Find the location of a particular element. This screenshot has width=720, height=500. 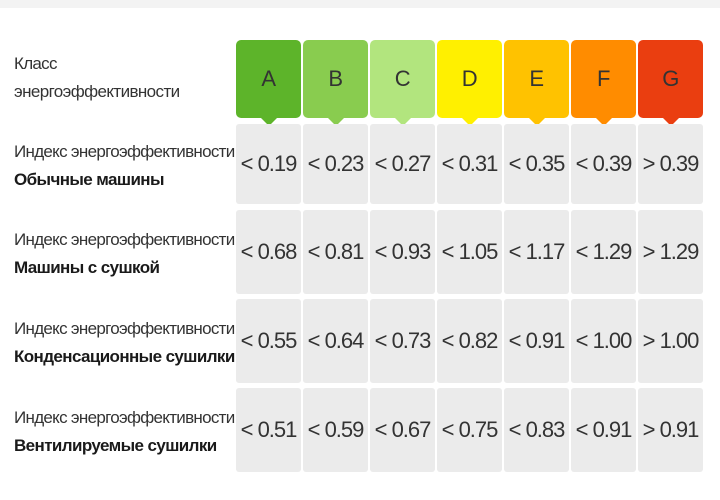

class-letter: C is located at coordinates (402, 78).